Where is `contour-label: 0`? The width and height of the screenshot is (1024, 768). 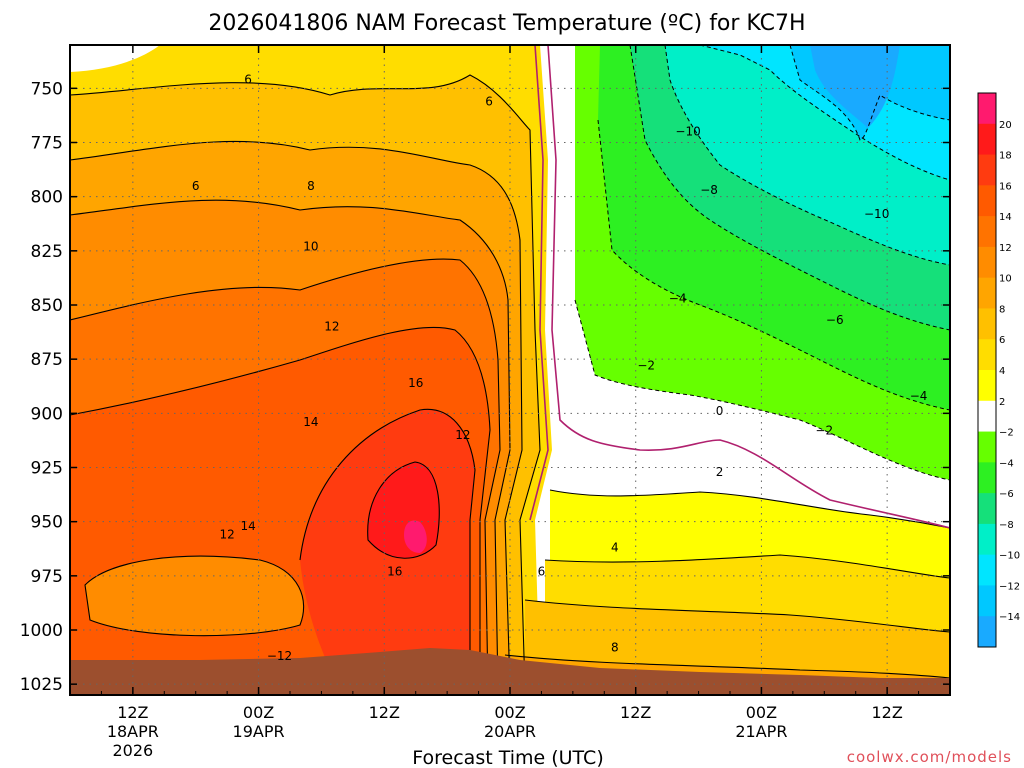
contour-label: 0 is located at coordinates (720, 411).